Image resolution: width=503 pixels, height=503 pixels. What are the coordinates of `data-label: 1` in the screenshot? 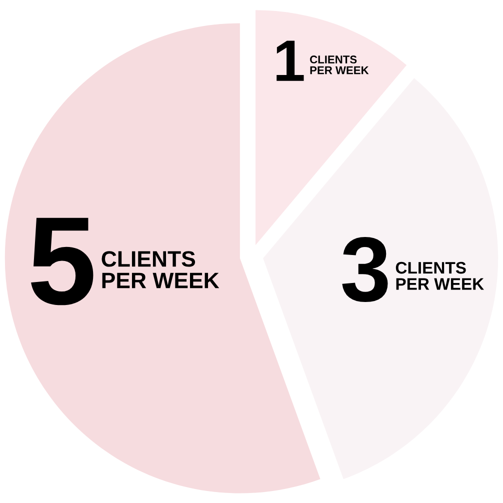 It's located at (290, 60).